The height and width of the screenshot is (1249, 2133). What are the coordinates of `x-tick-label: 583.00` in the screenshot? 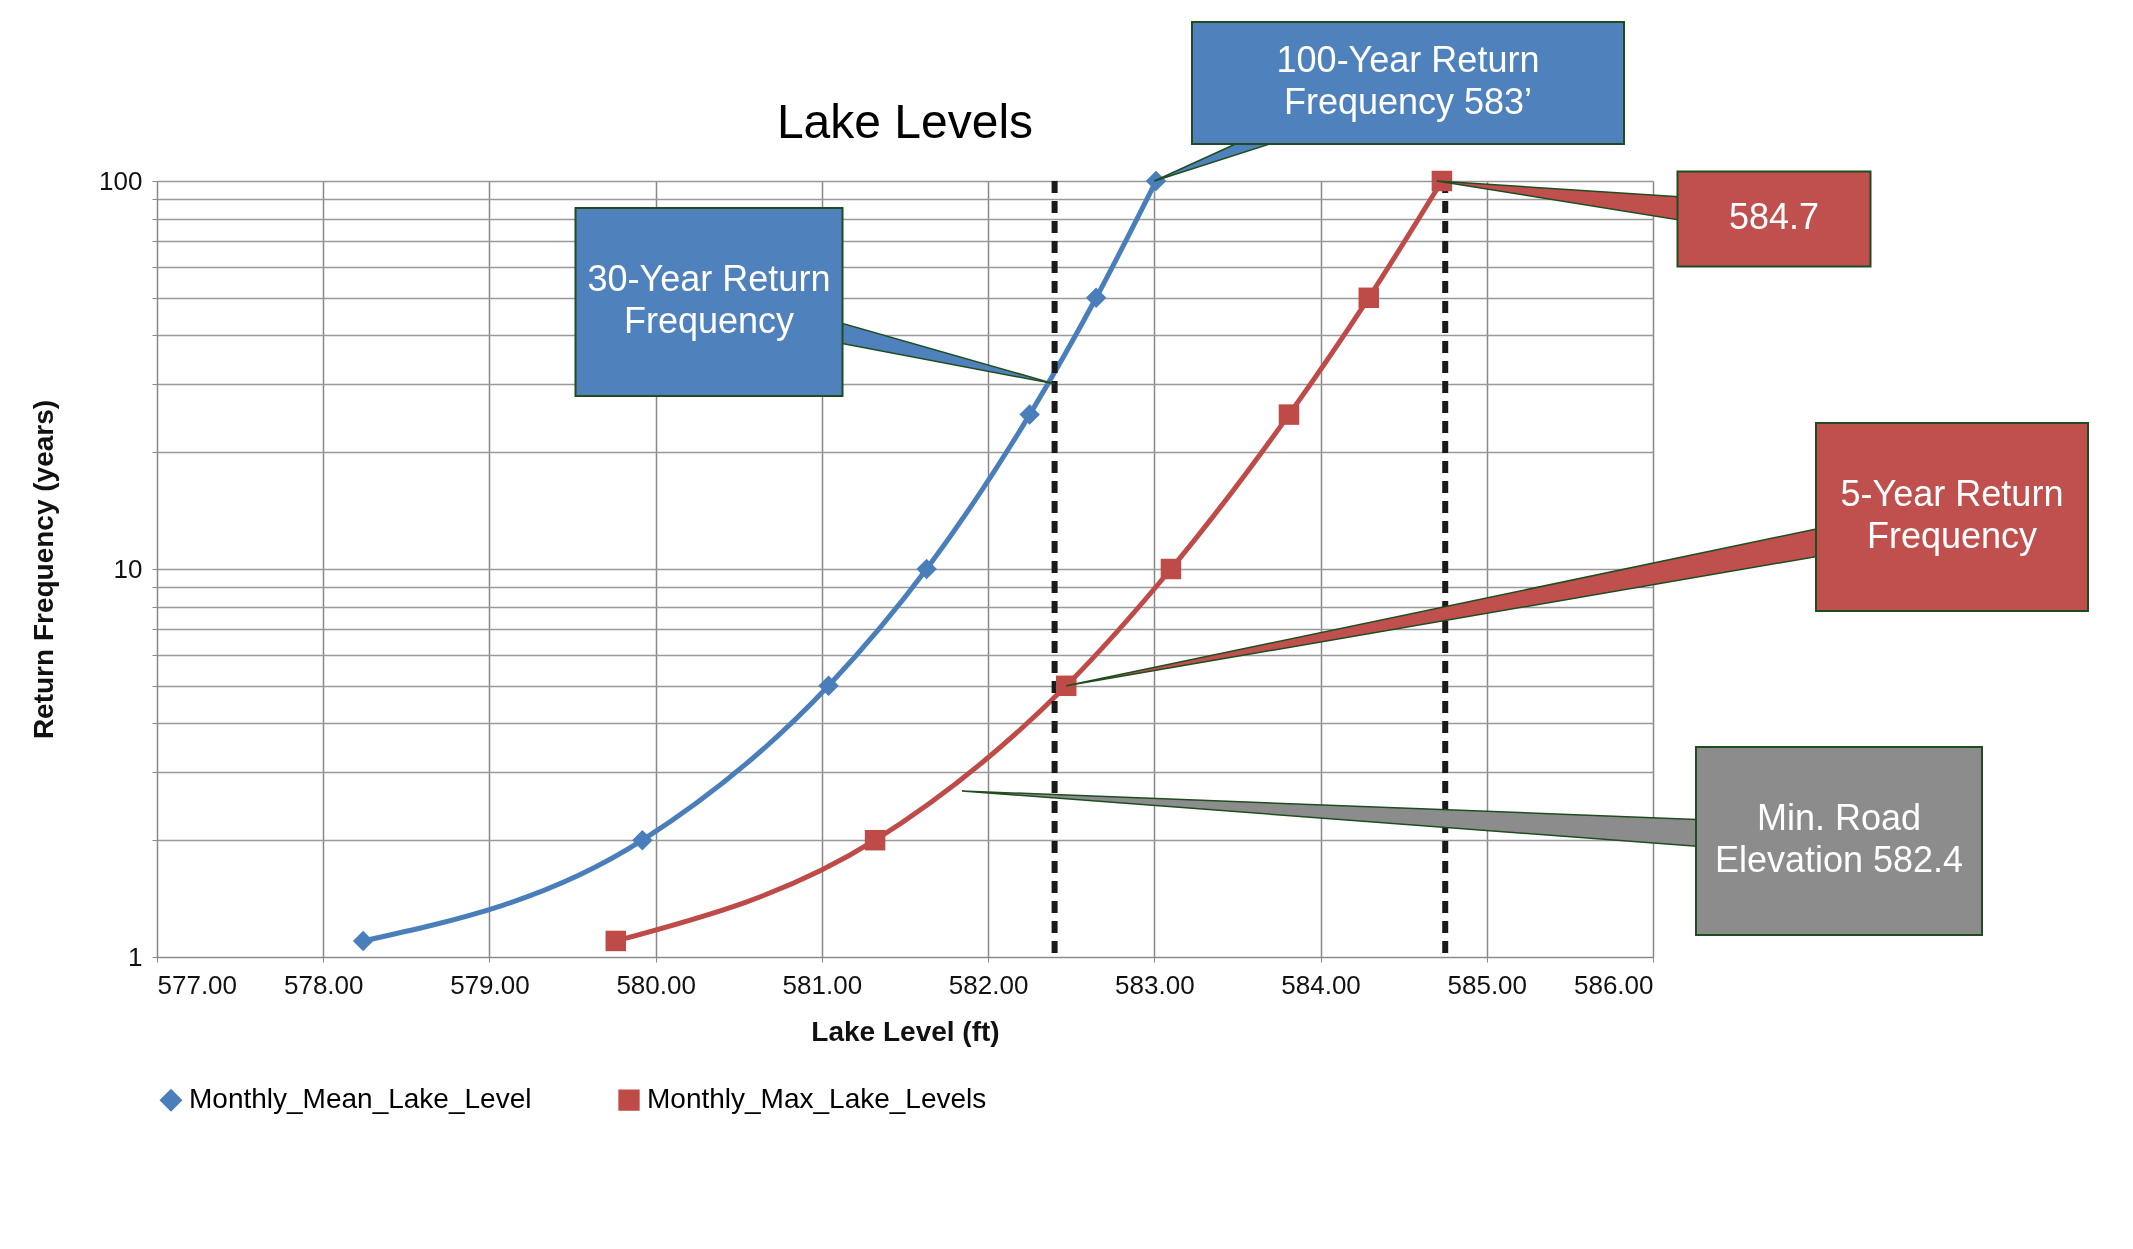 It's located at (1155, 984).